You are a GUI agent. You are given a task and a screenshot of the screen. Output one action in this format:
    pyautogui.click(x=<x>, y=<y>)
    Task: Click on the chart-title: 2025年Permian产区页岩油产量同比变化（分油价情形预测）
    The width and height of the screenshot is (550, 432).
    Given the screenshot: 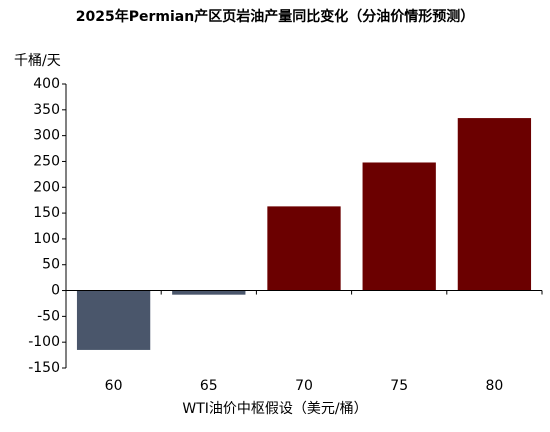 What is the action you would take?
    pyautogui.click(x=275, y=17)
    